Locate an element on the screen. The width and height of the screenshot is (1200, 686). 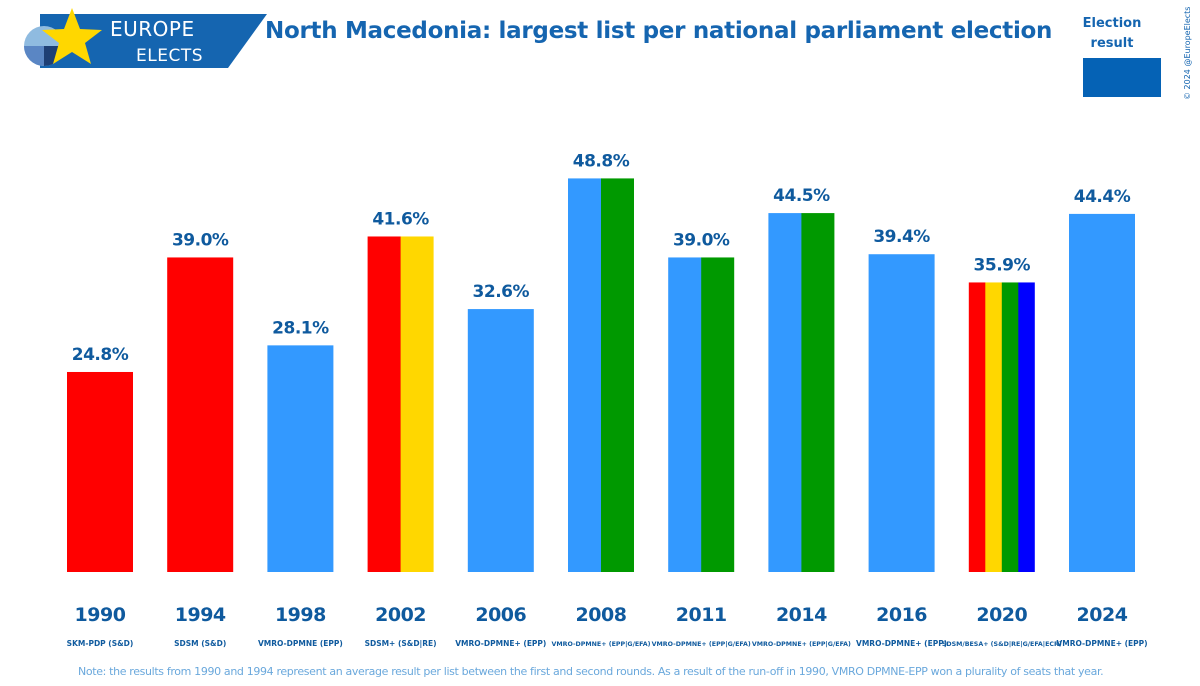
year-label-1998: 1998 is located at coordinates (300, 615).